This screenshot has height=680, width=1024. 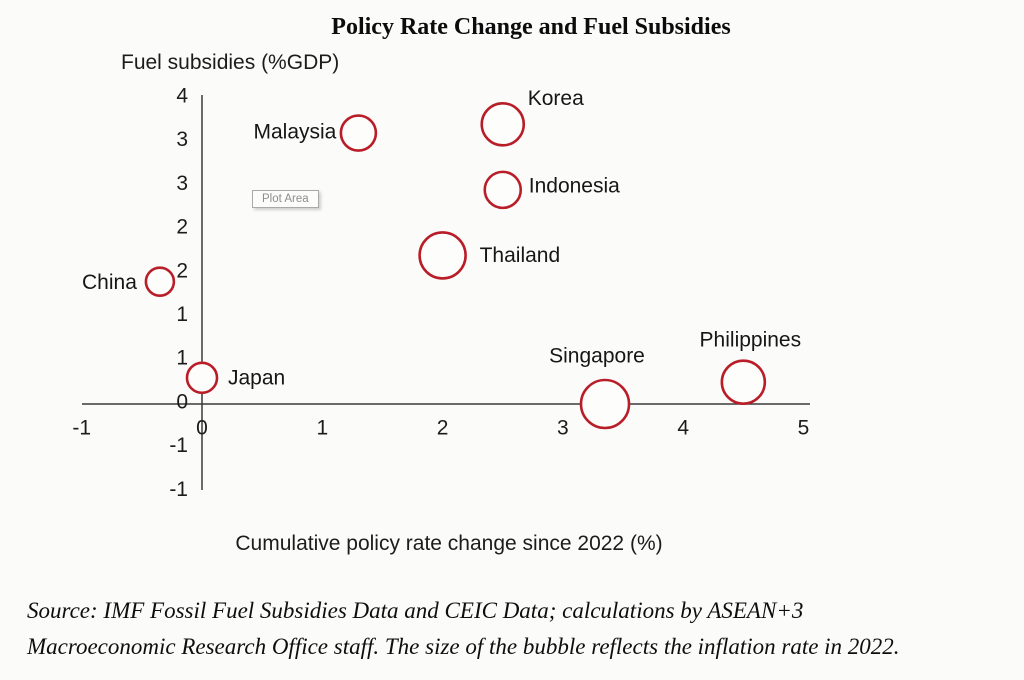 What do you see at coordinates (109, 282) in the screenshot?
I see `bubble-label-china: China` at bounding box center [109, 282].